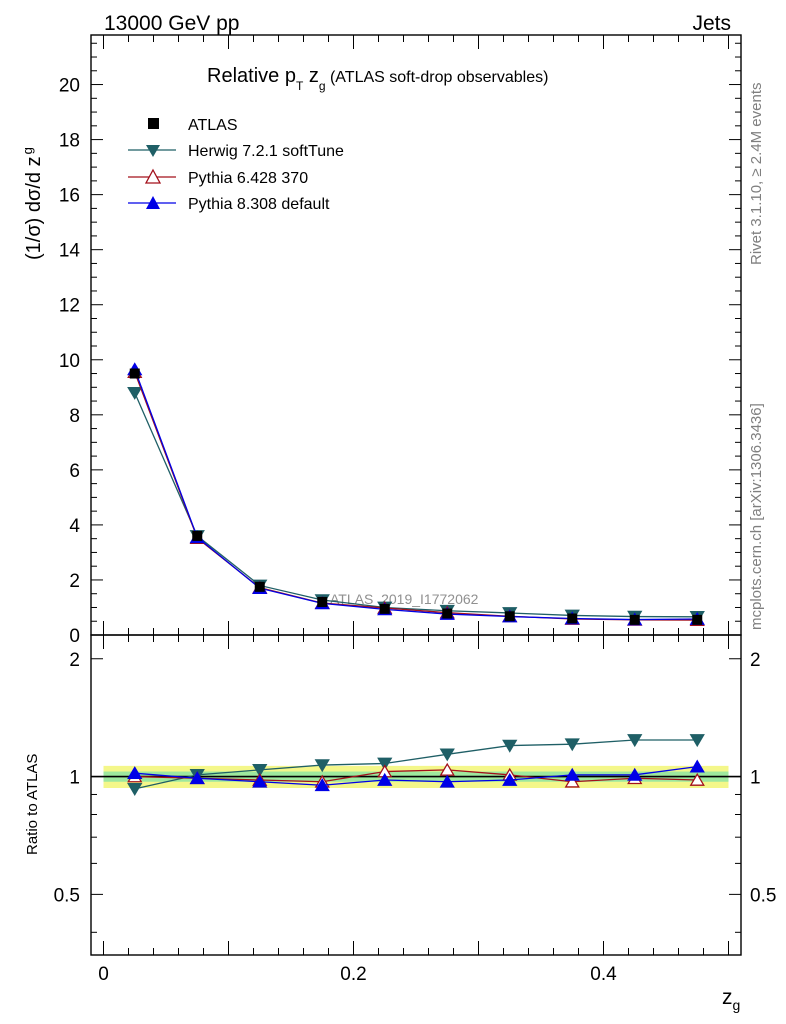 Image resolution: width=786 pixels, height=1024 pixels. I want to click on y-tick-label: 0, so click(74, 636).